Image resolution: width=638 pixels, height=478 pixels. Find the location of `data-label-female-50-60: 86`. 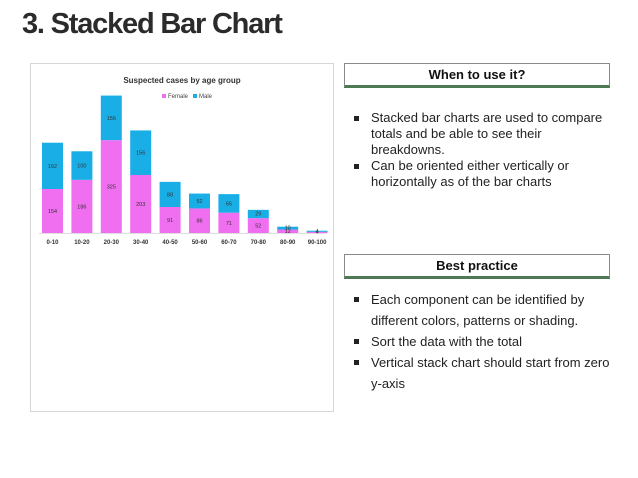

data-label-female-50-60: 86 is located at coordinates (199, 222).